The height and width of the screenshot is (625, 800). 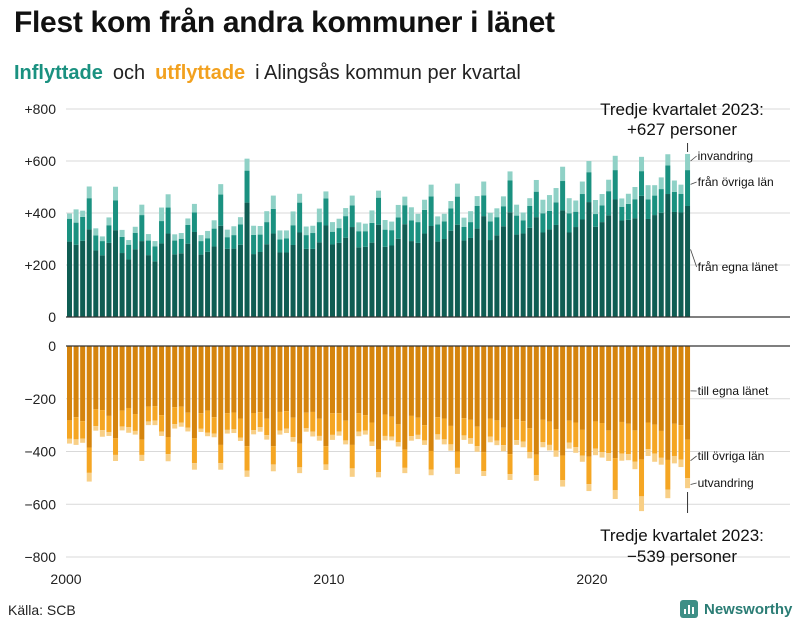 I want to click on subtitle-inflyttade: Inflyttade, so click(x=58, y=73).